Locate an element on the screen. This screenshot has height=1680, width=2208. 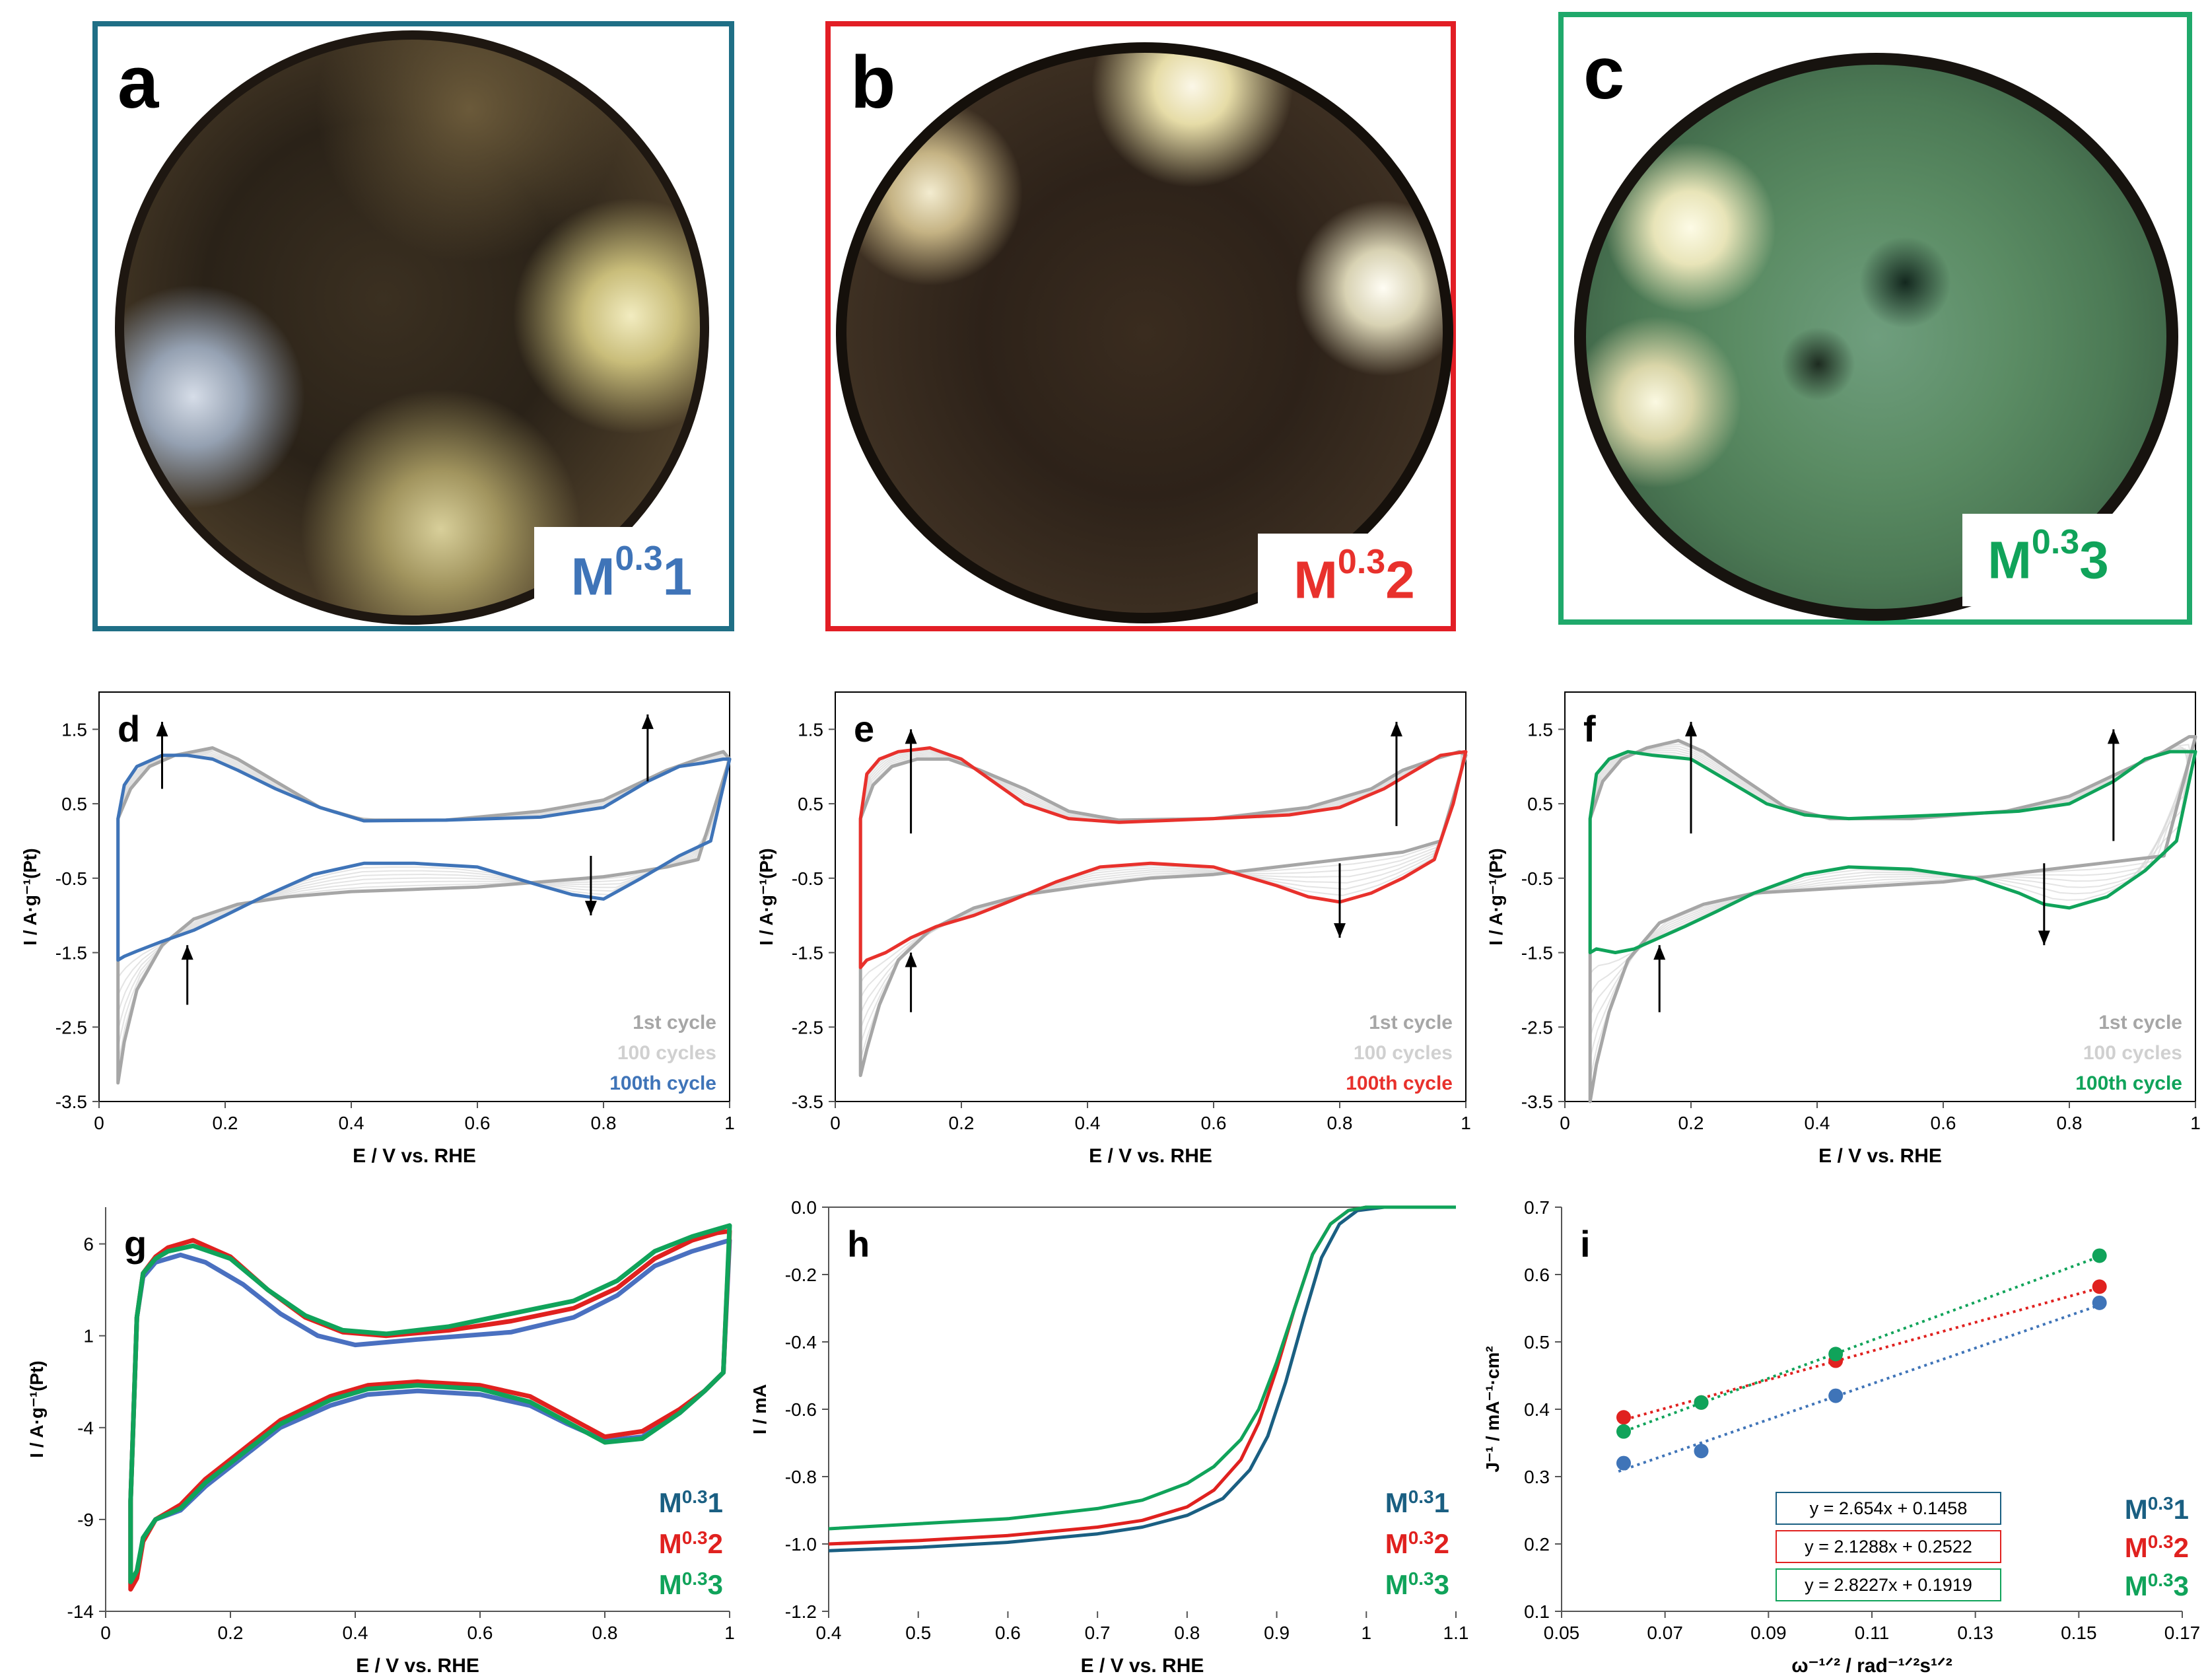
y-tick-label: -1.5 is located at coordinates (71, 953).